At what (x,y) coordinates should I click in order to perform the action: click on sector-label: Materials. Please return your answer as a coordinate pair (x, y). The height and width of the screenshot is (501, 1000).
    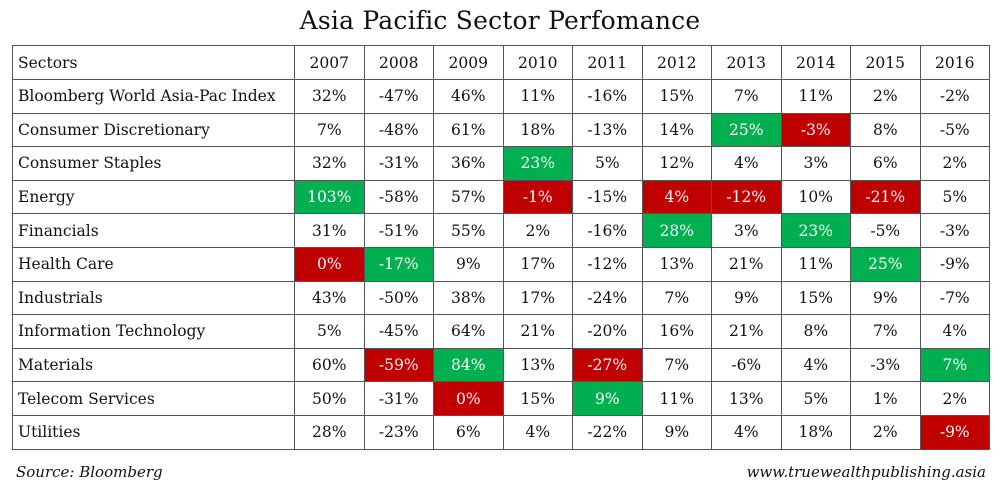
    Looking at the image, I should click on (153, 365).